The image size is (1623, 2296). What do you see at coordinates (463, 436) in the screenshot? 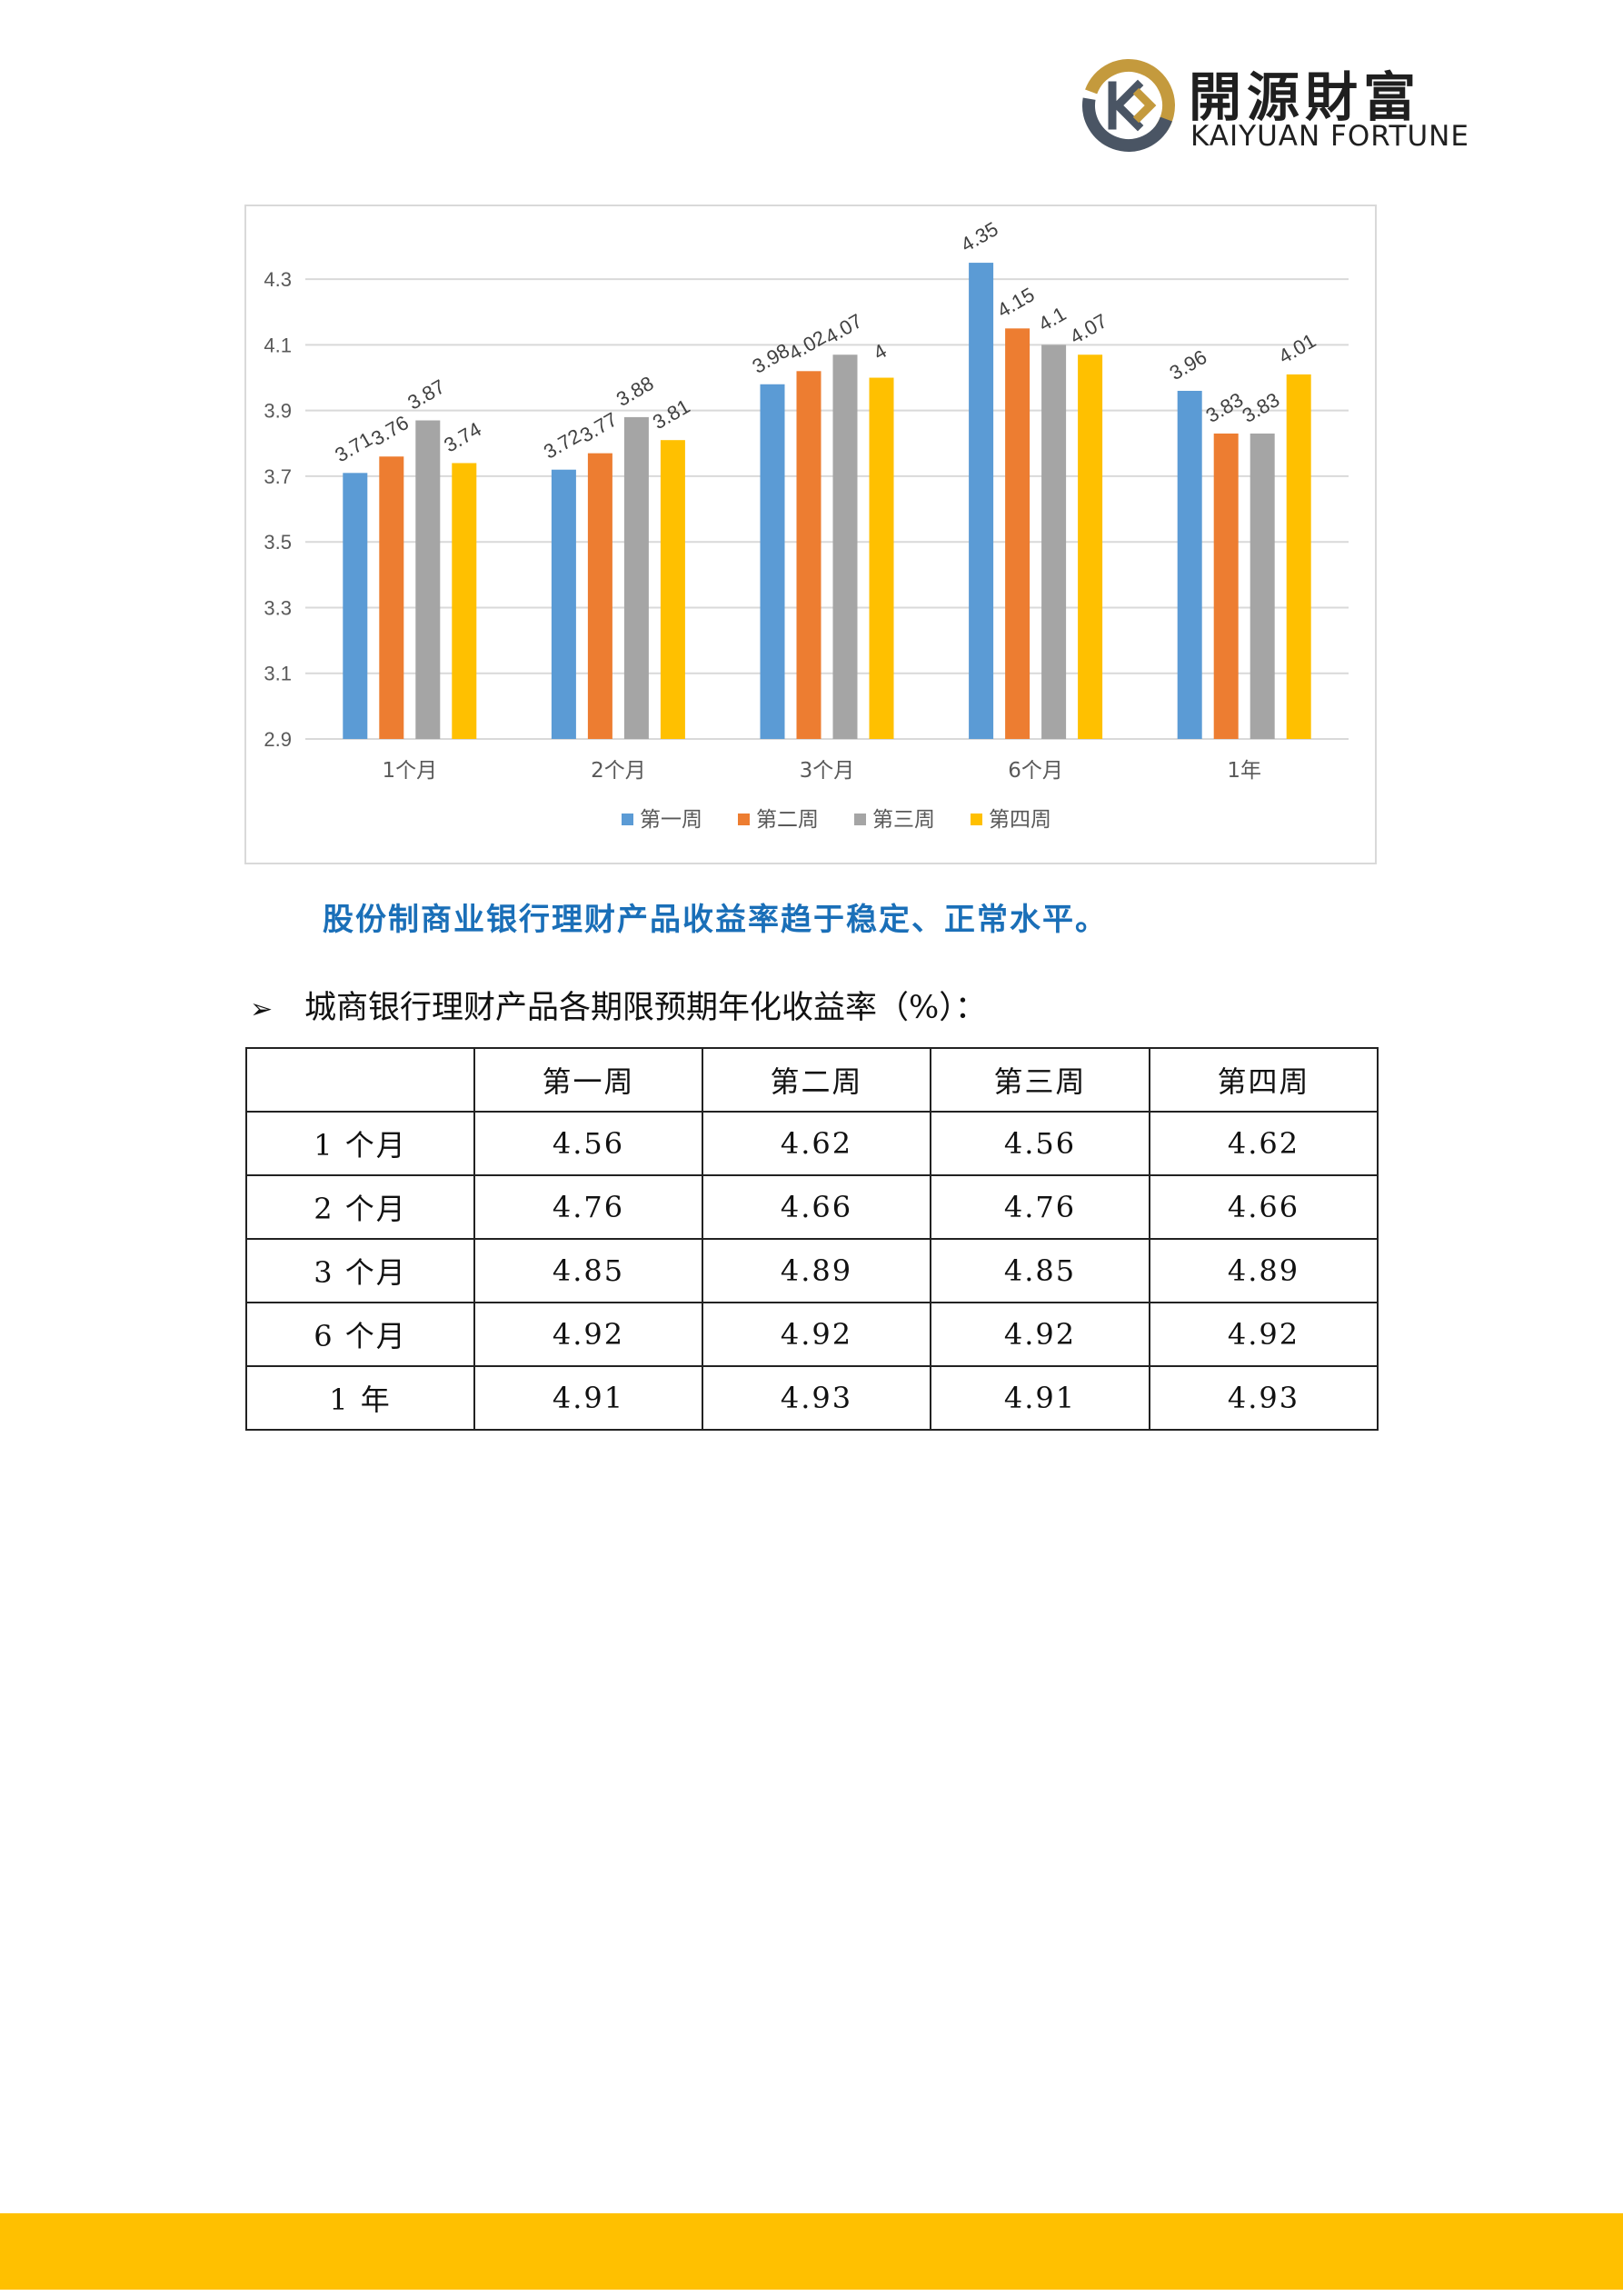
I see `data-label: 3.74` at bounding box center [463, 436].